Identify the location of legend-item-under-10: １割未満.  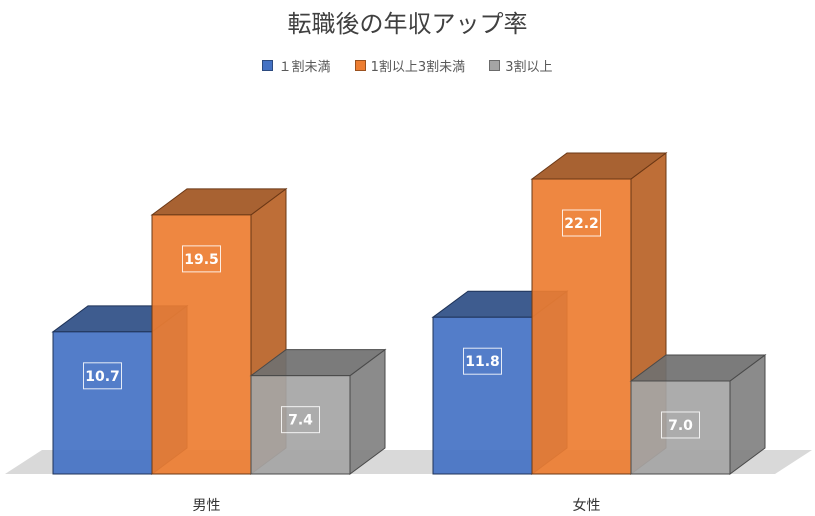
(296, 65).